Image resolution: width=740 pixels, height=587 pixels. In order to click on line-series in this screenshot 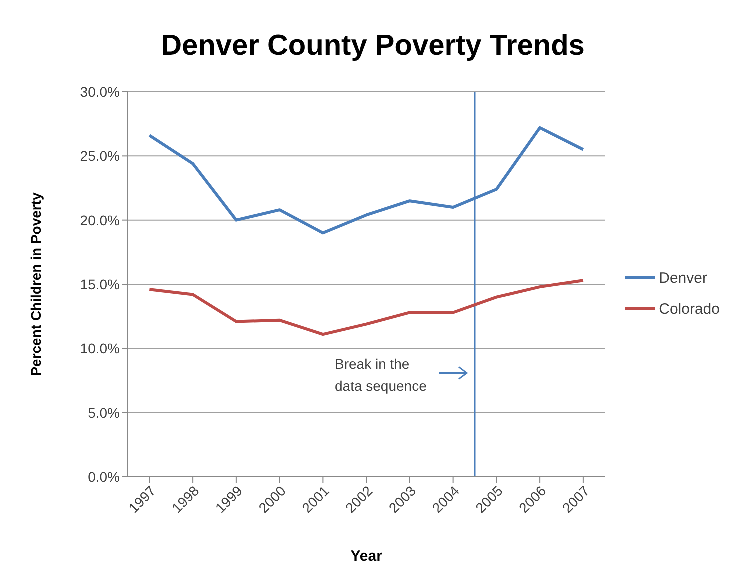, I will do `click(366, 307)`.